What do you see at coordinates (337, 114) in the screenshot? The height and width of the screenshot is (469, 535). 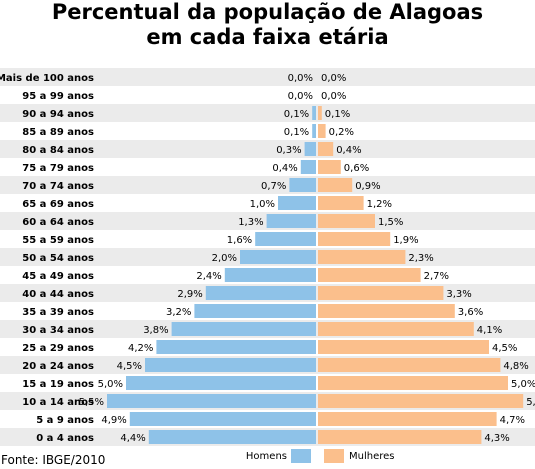 I see `value-label-mulheres: 0,1%` at bounding box center [337, 114].